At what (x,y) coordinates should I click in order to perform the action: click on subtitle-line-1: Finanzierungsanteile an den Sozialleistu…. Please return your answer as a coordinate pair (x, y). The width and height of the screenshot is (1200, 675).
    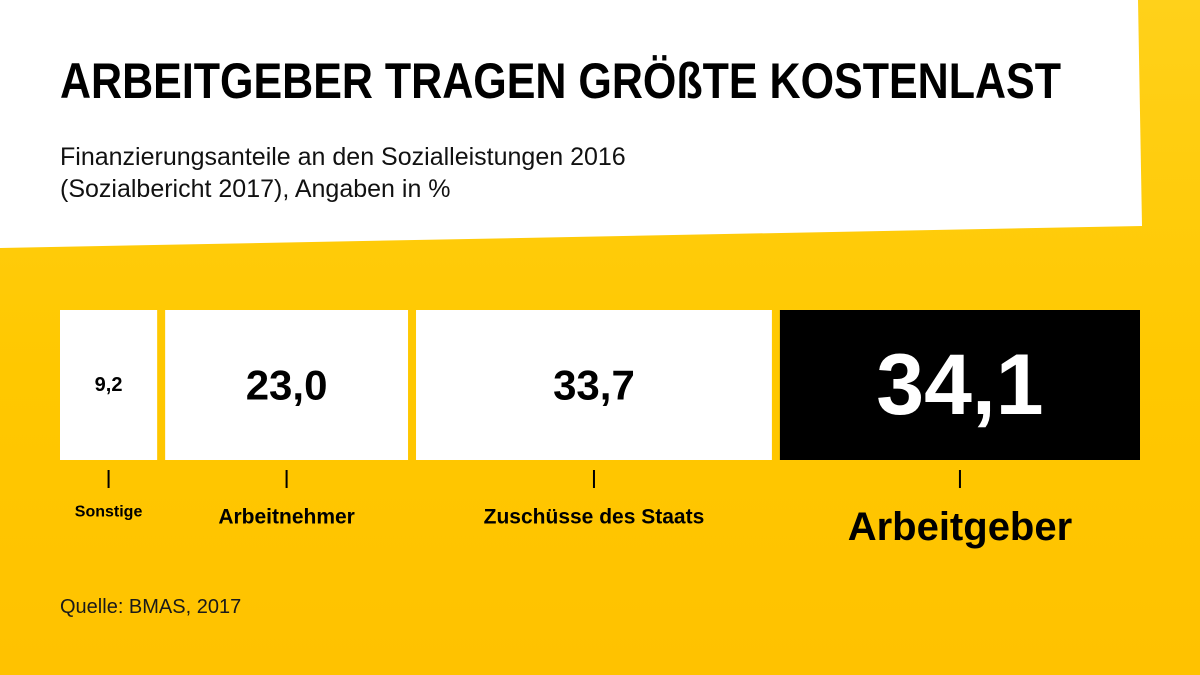
    Looking at the image, I should click on (343, 157).